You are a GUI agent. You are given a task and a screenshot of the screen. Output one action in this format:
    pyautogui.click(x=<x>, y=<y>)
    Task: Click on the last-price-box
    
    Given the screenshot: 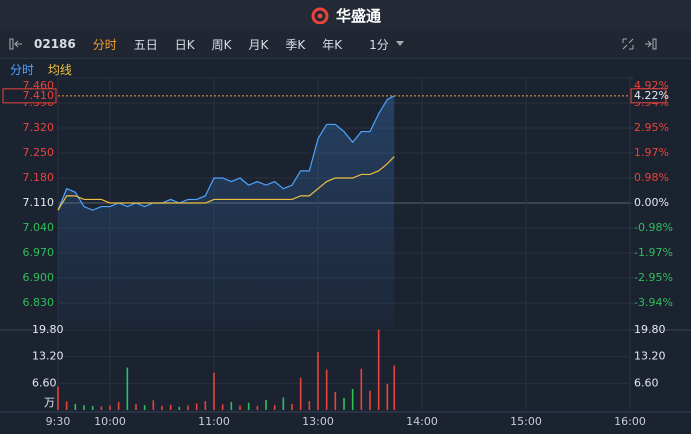 What is the action you would take?
    pyautogui.click(x=29, y=96)
    